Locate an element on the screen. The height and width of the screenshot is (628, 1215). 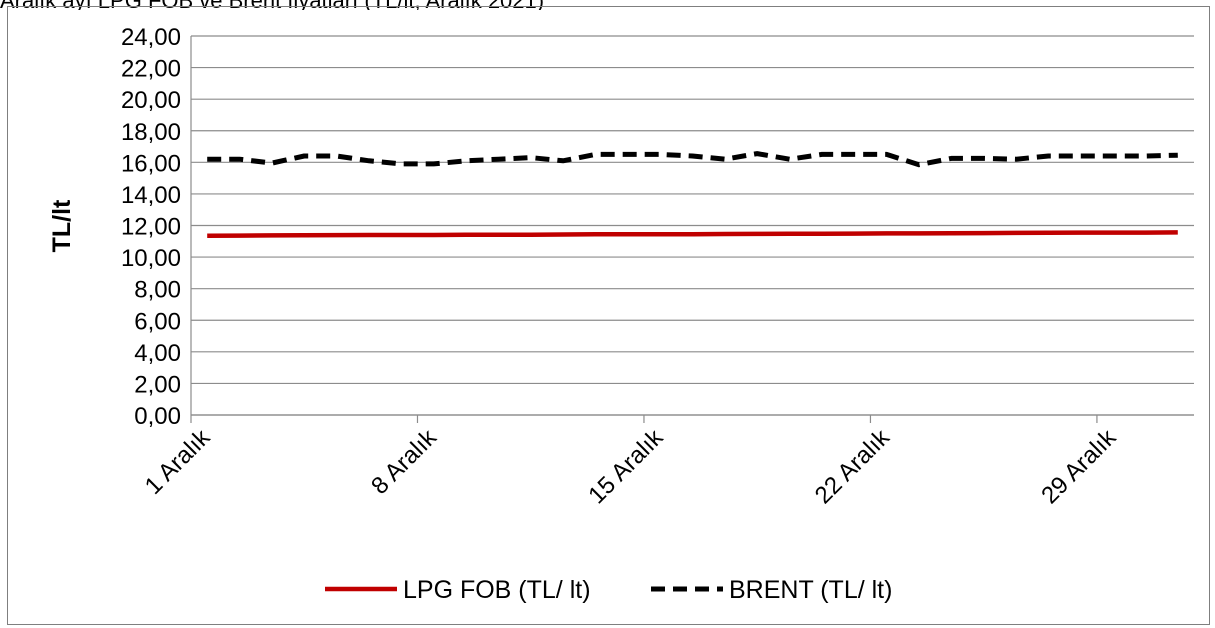
y-tick-label: 6,00 is located at coordinates (157, 321).